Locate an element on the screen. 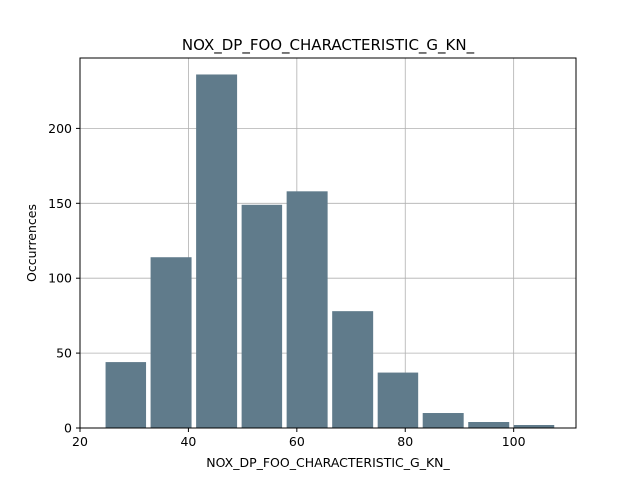 The width and height of the screenshot is (640, 480). y-axis-ticks: 0 50 100 150 200 is located at coordinates (64, 278).